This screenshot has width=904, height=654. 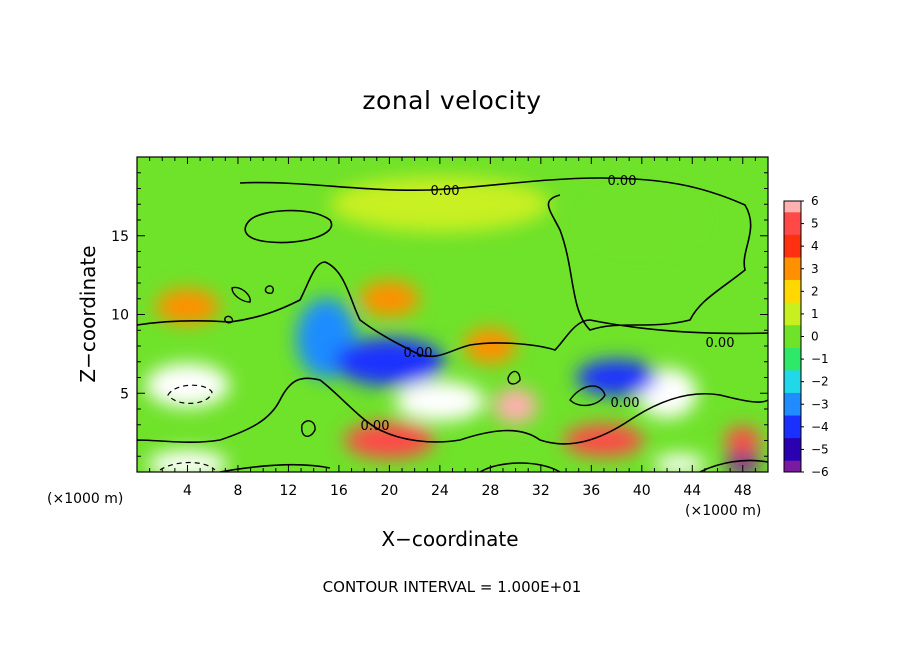 I want to click on colorbar-tick-label: 6, so click(x=815, y=201).